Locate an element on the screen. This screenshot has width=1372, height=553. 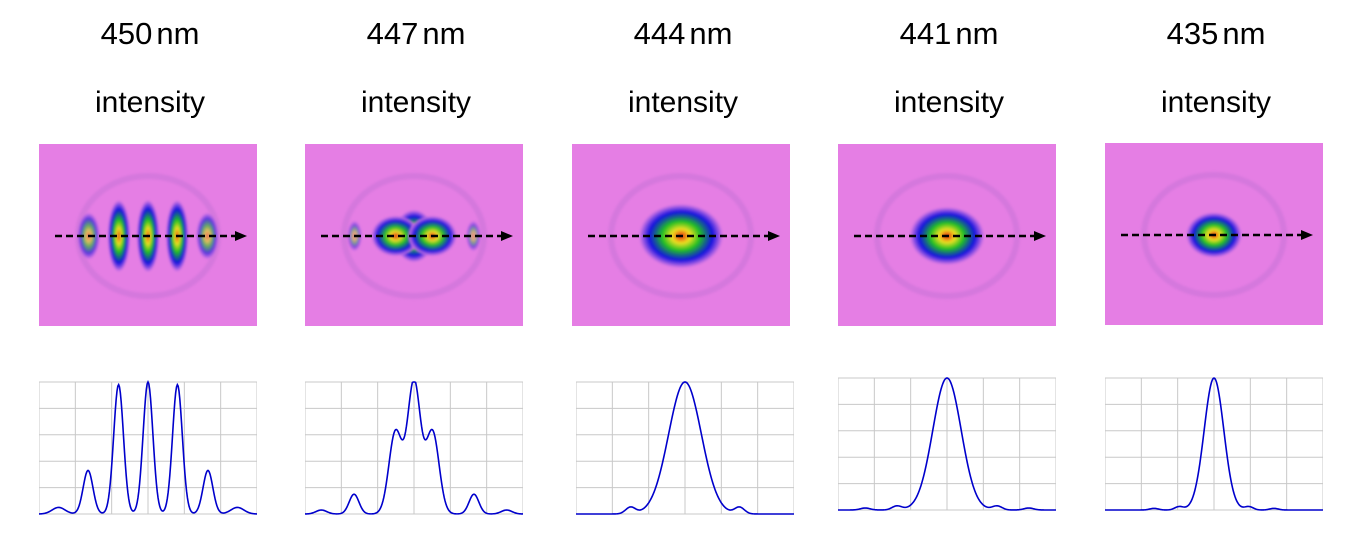
wavelength-label: 450 nm is located at coordinates (150, 34).